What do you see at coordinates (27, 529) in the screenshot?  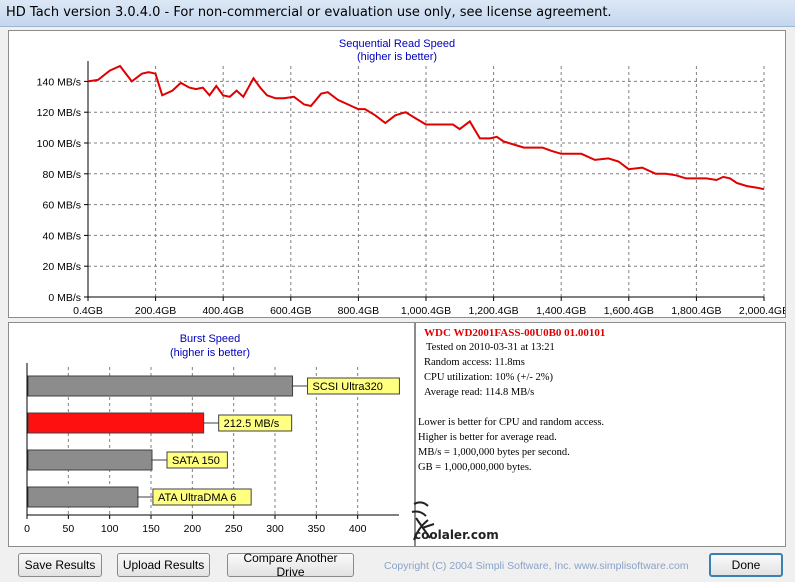 I see `burst-x-tick-label: 0` at bounding box center [27, 529].